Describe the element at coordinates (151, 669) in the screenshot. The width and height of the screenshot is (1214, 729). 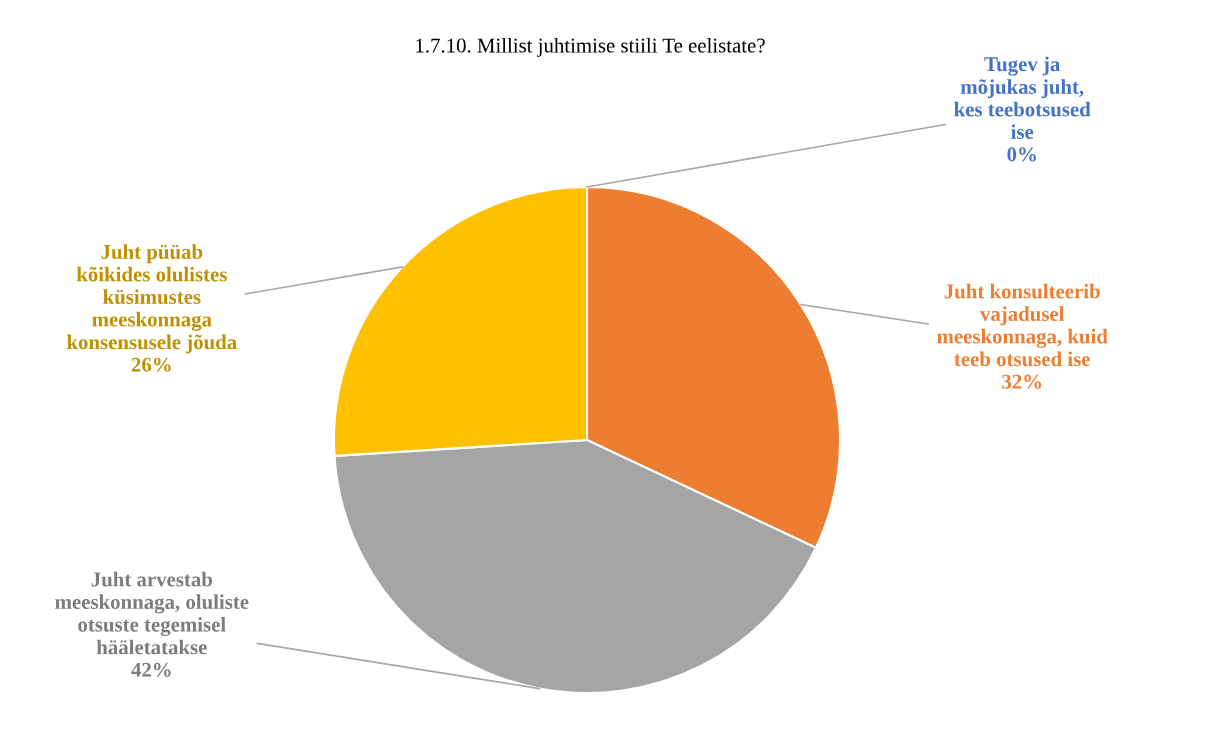
I see `data-label: 42%` at that location.